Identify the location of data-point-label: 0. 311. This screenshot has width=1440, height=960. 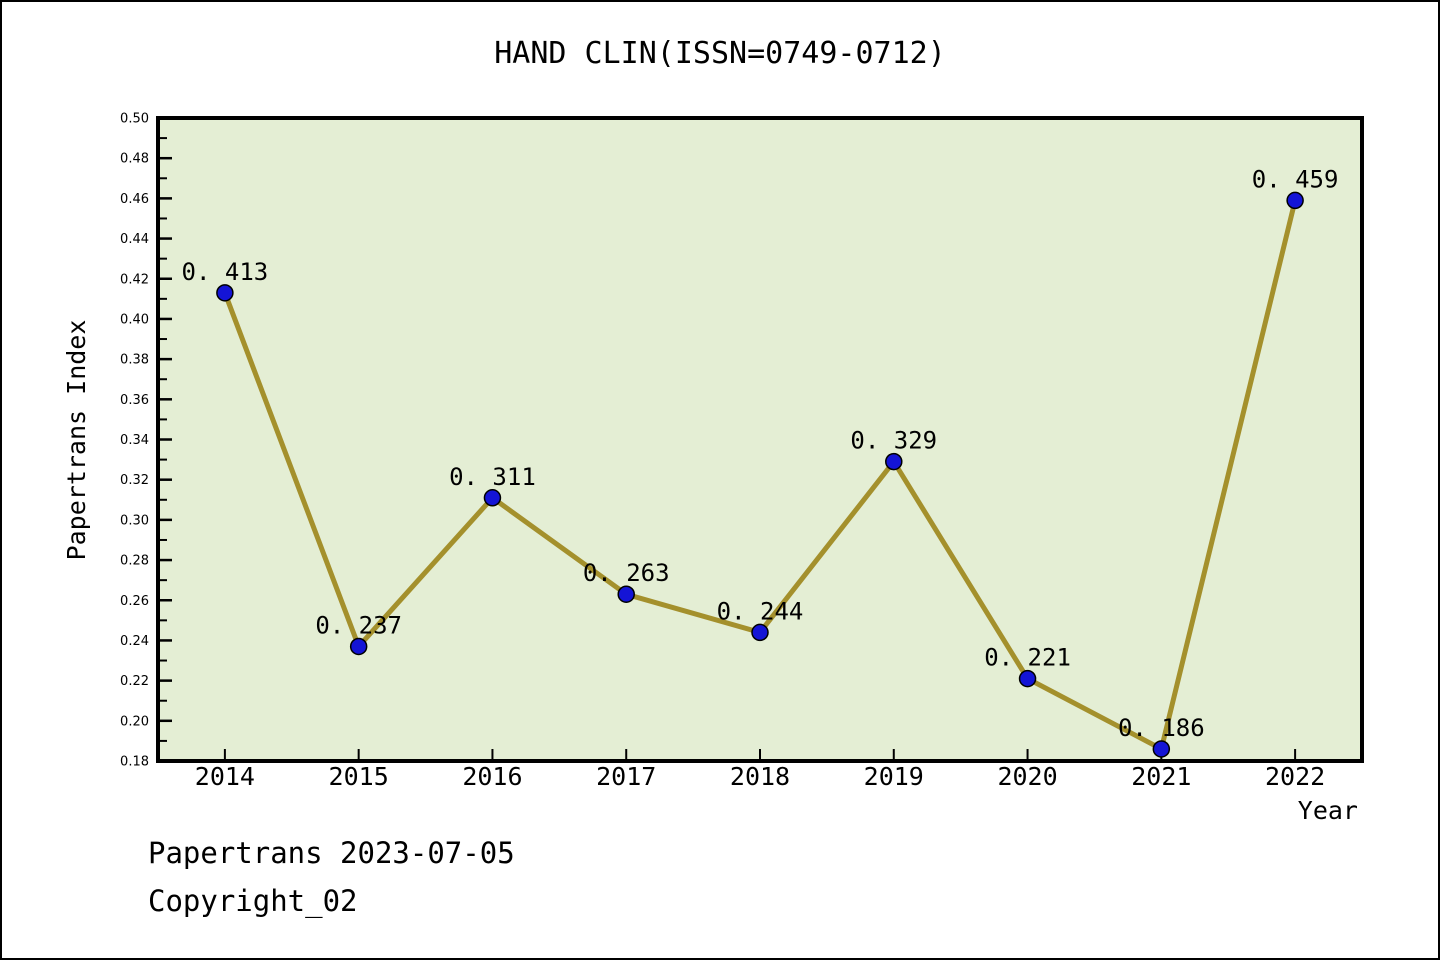
(492, 477).